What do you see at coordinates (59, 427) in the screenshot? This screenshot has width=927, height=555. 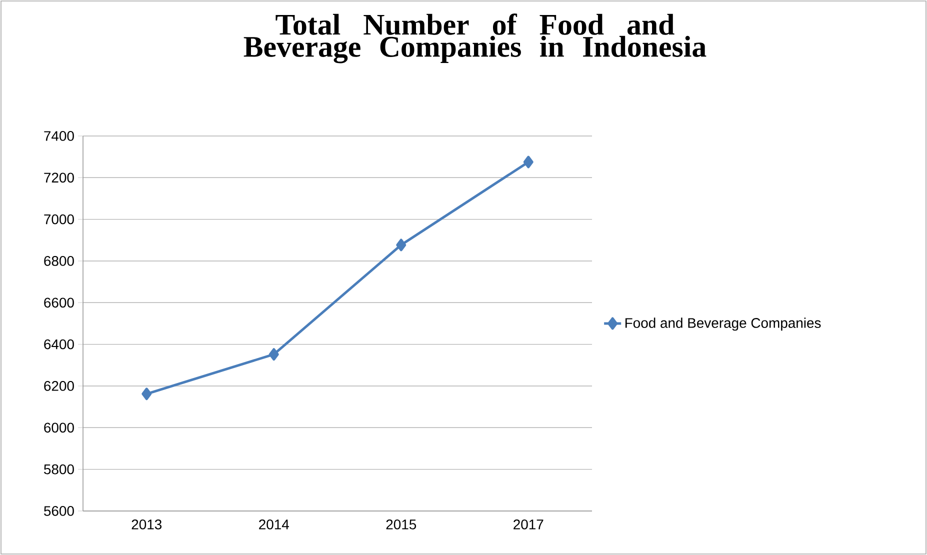 I see `y-tick-label: 6000` at bounding box center [59, 427].